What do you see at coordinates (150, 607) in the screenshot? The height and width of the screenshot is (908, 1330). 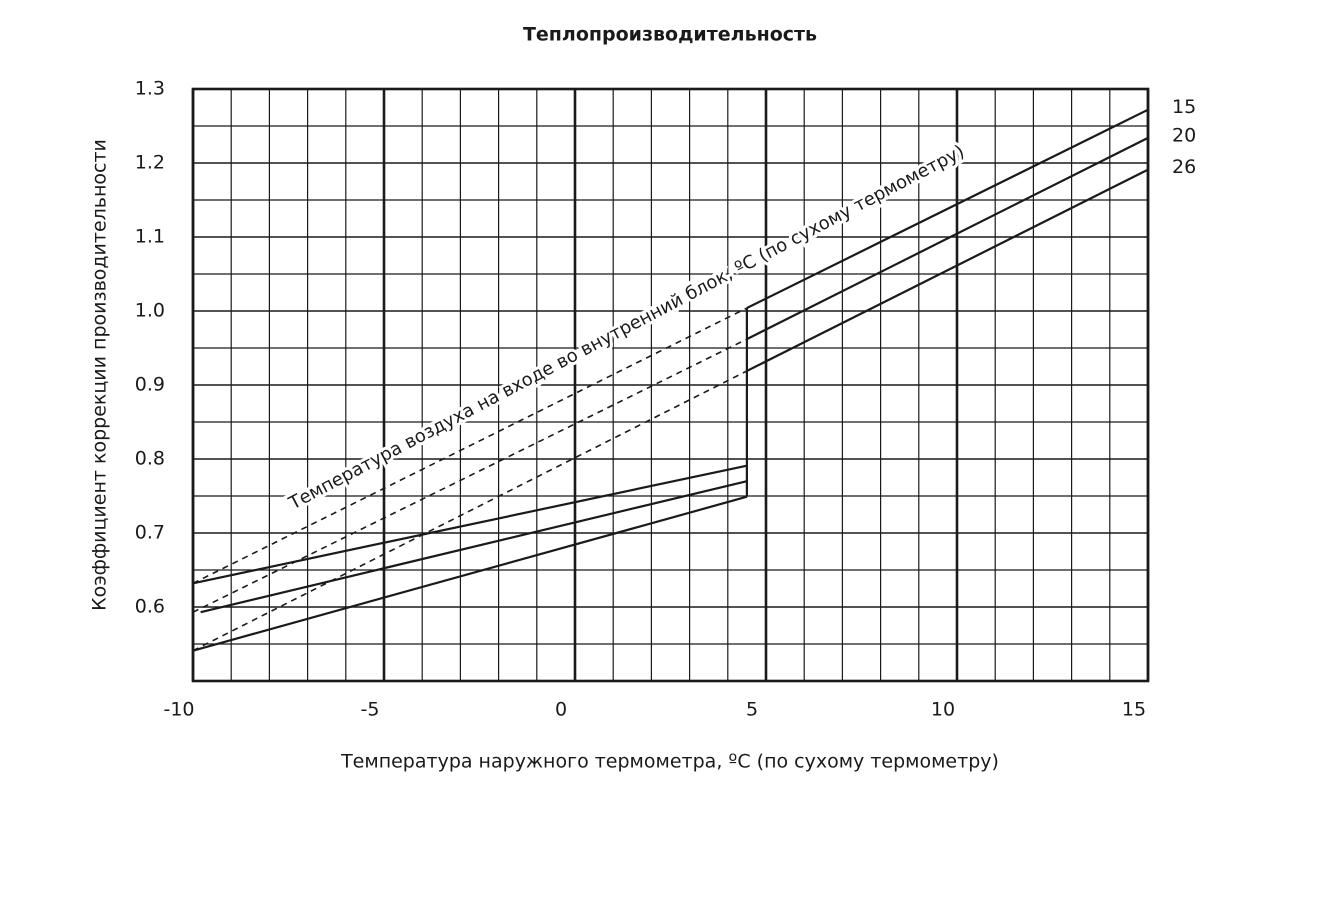 I see `y-tick-label: 0.6` at bounding box center [150, 607].